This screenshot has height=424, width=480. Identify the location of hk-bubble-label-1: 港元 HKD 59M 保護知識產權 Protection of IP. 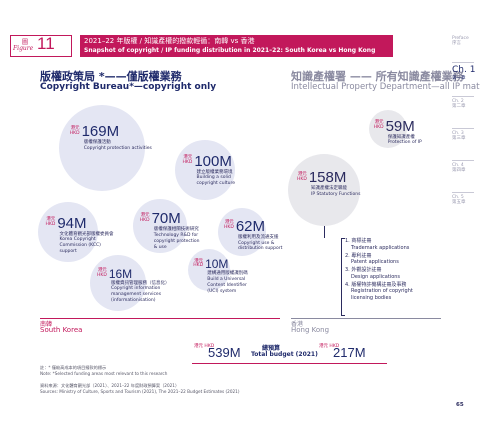
(406, 133).